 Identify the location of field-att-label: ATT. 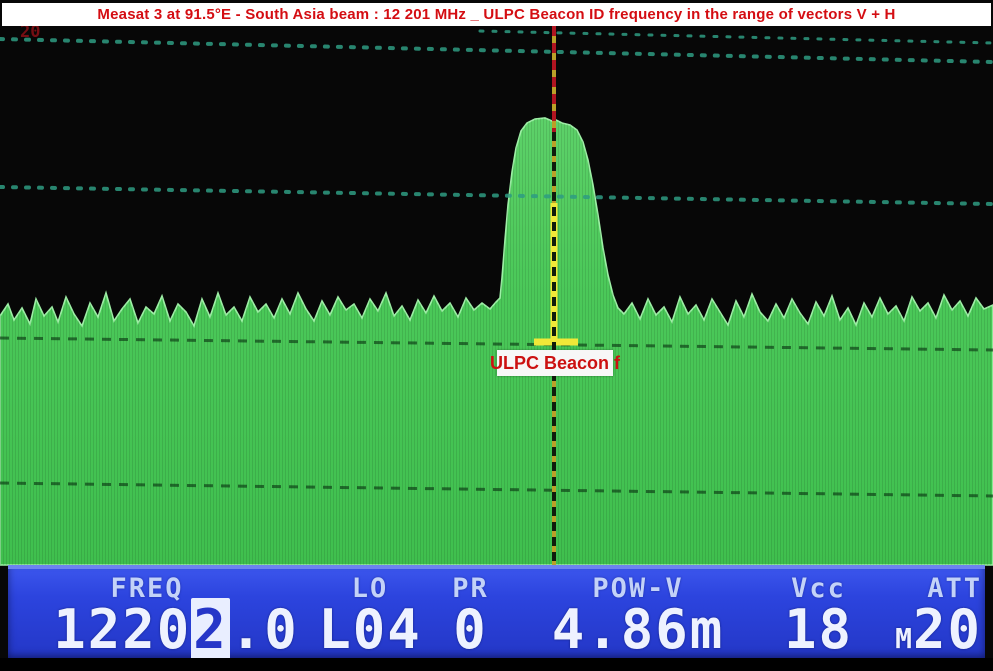
(954, 588).